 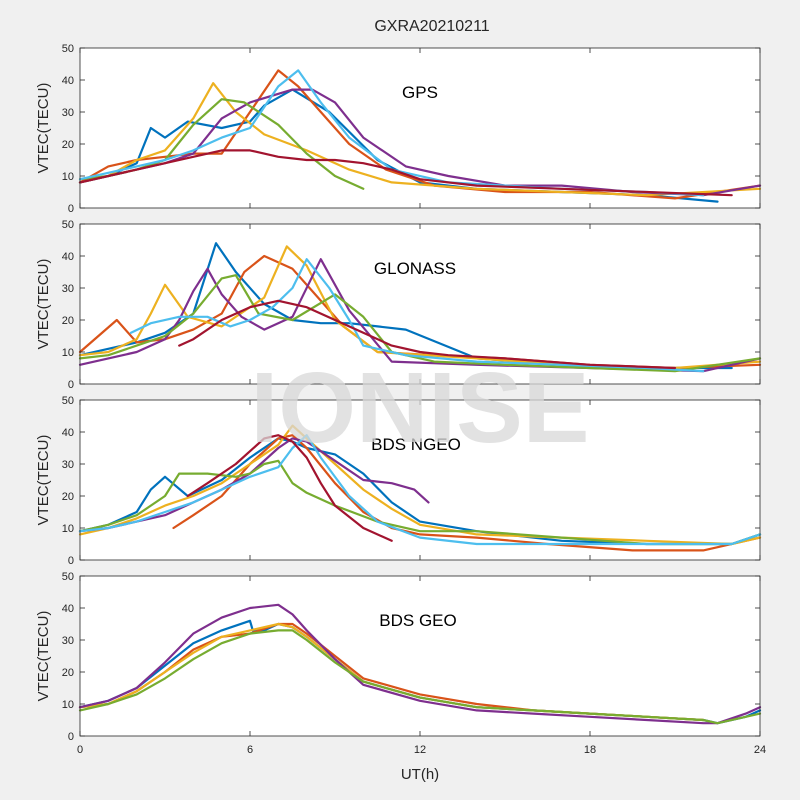 What do you see at coordinates (415, 268) in the screenshot?
I see `panel-label: GLONASS` at bounding box center [415, 268].